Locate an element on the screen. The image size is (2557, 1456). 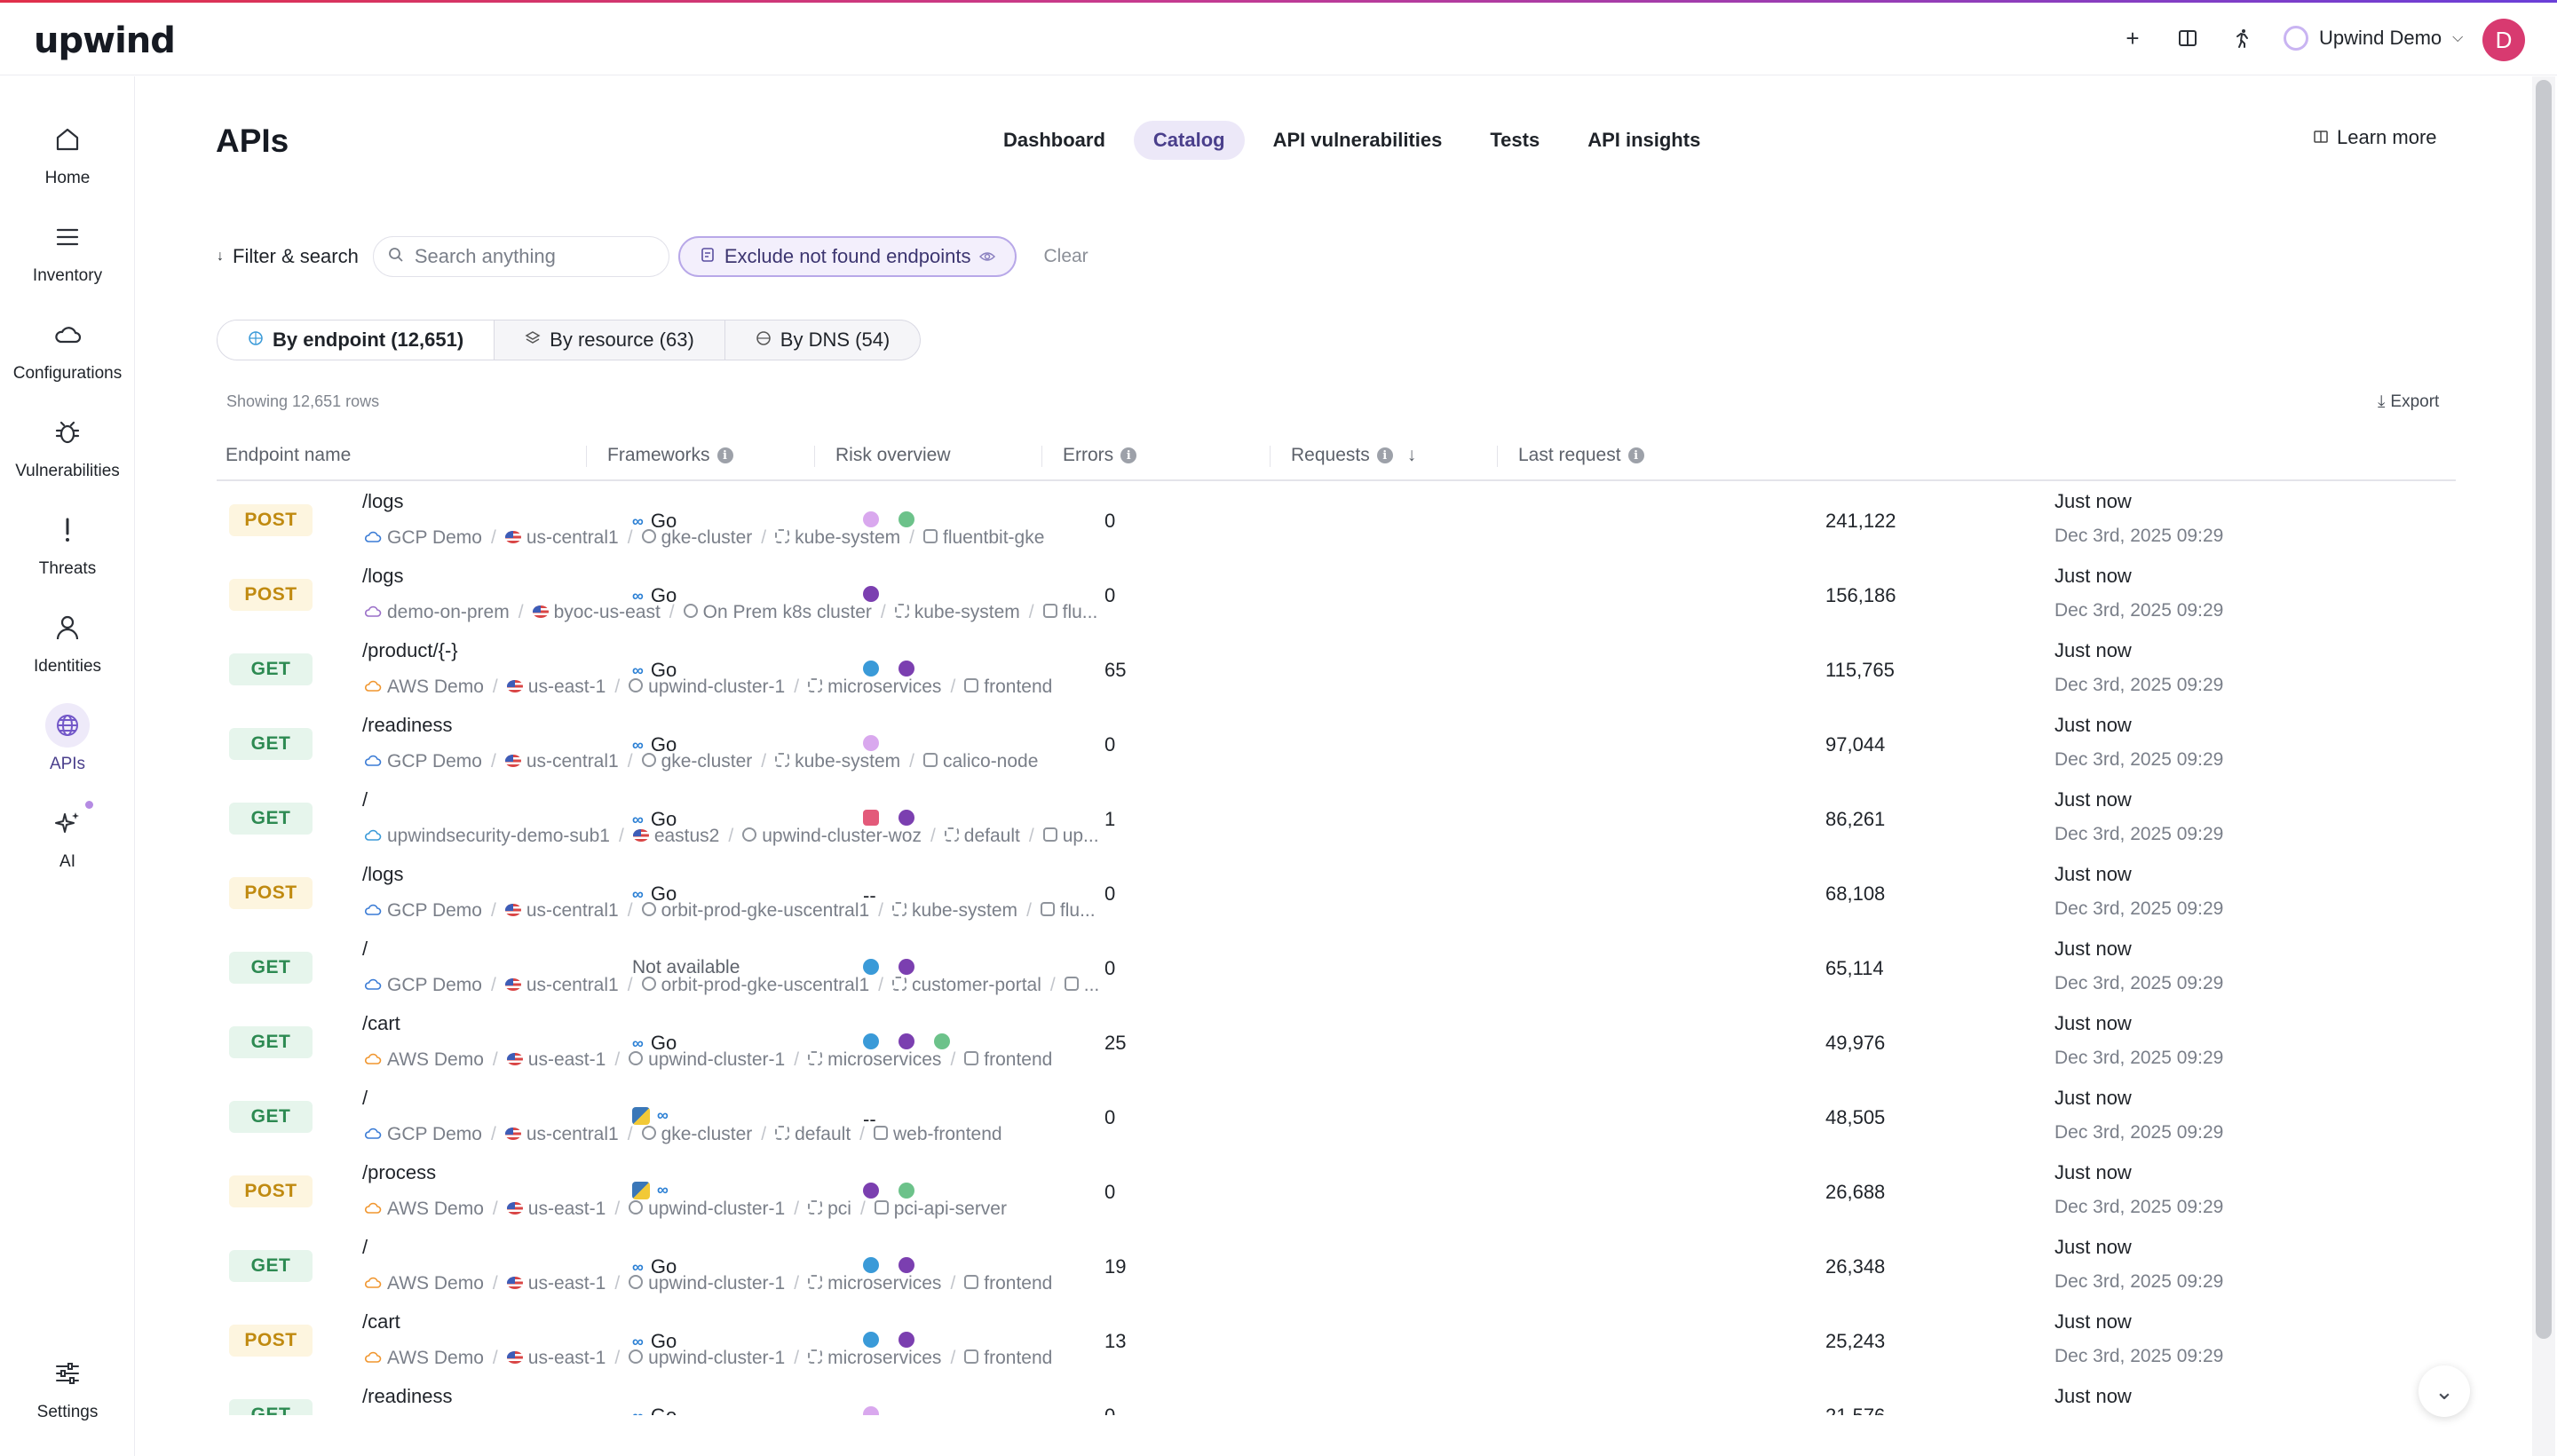
scroll-down-button: ⌄ is located at coordinates (2444, 1391).